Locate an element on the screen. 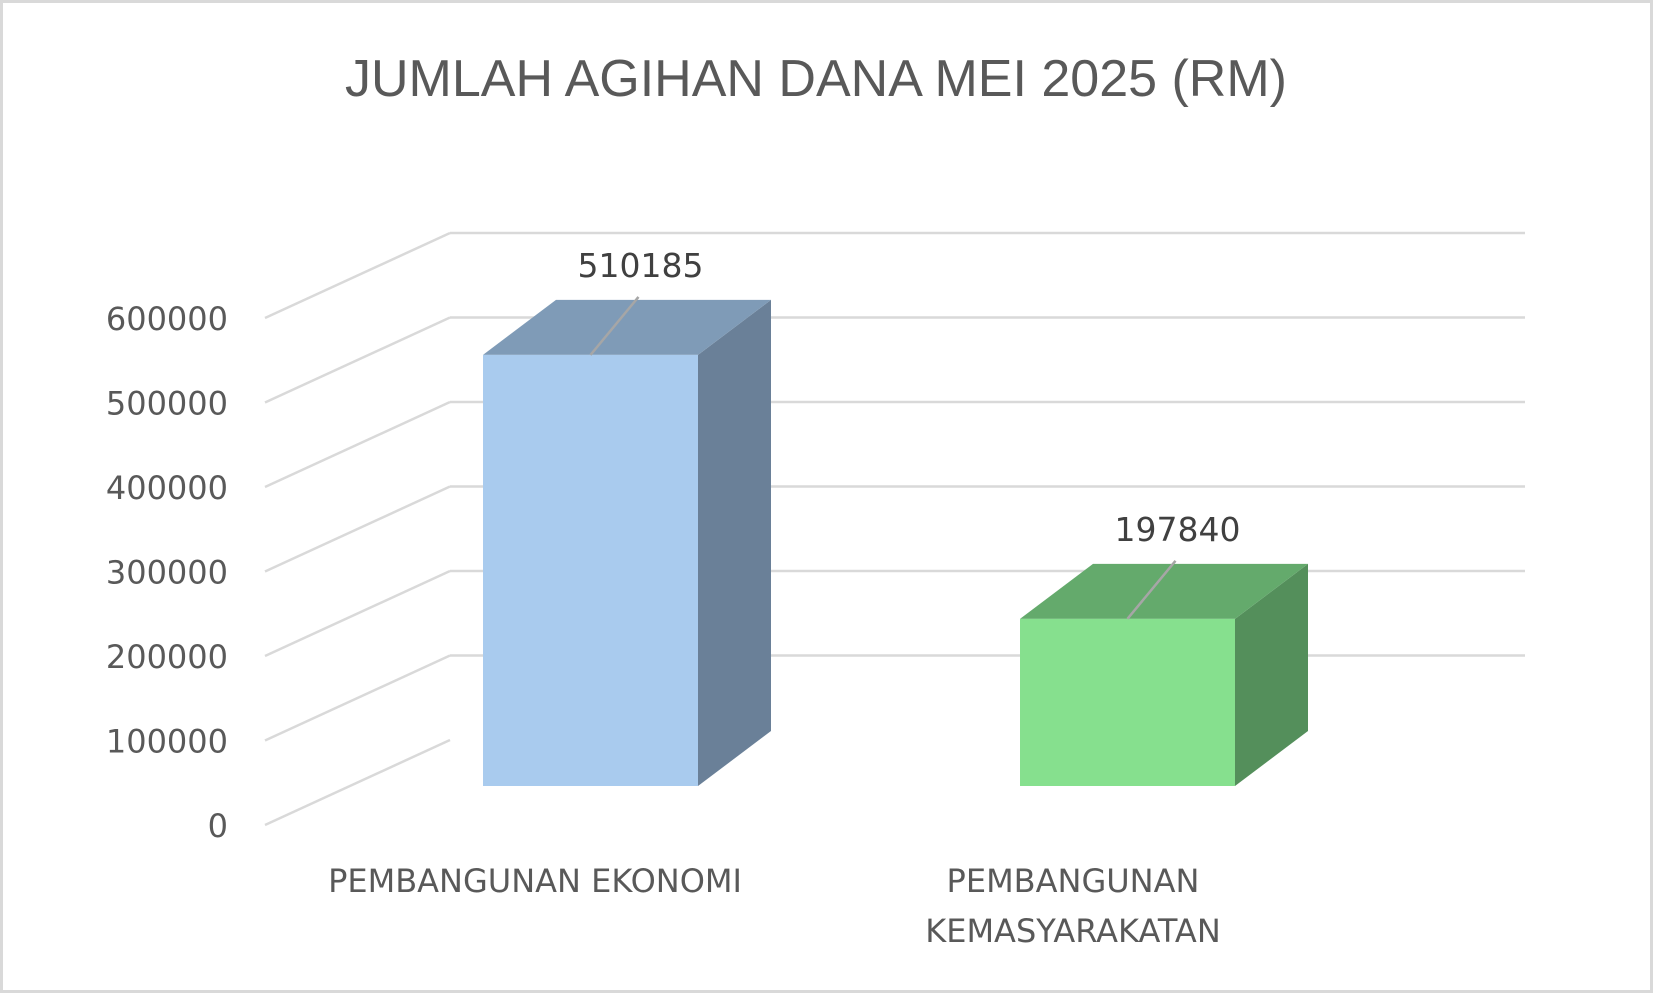  x-category-label: PEMBANGUNAN EKONOMI is located at coordinates (535, 881).